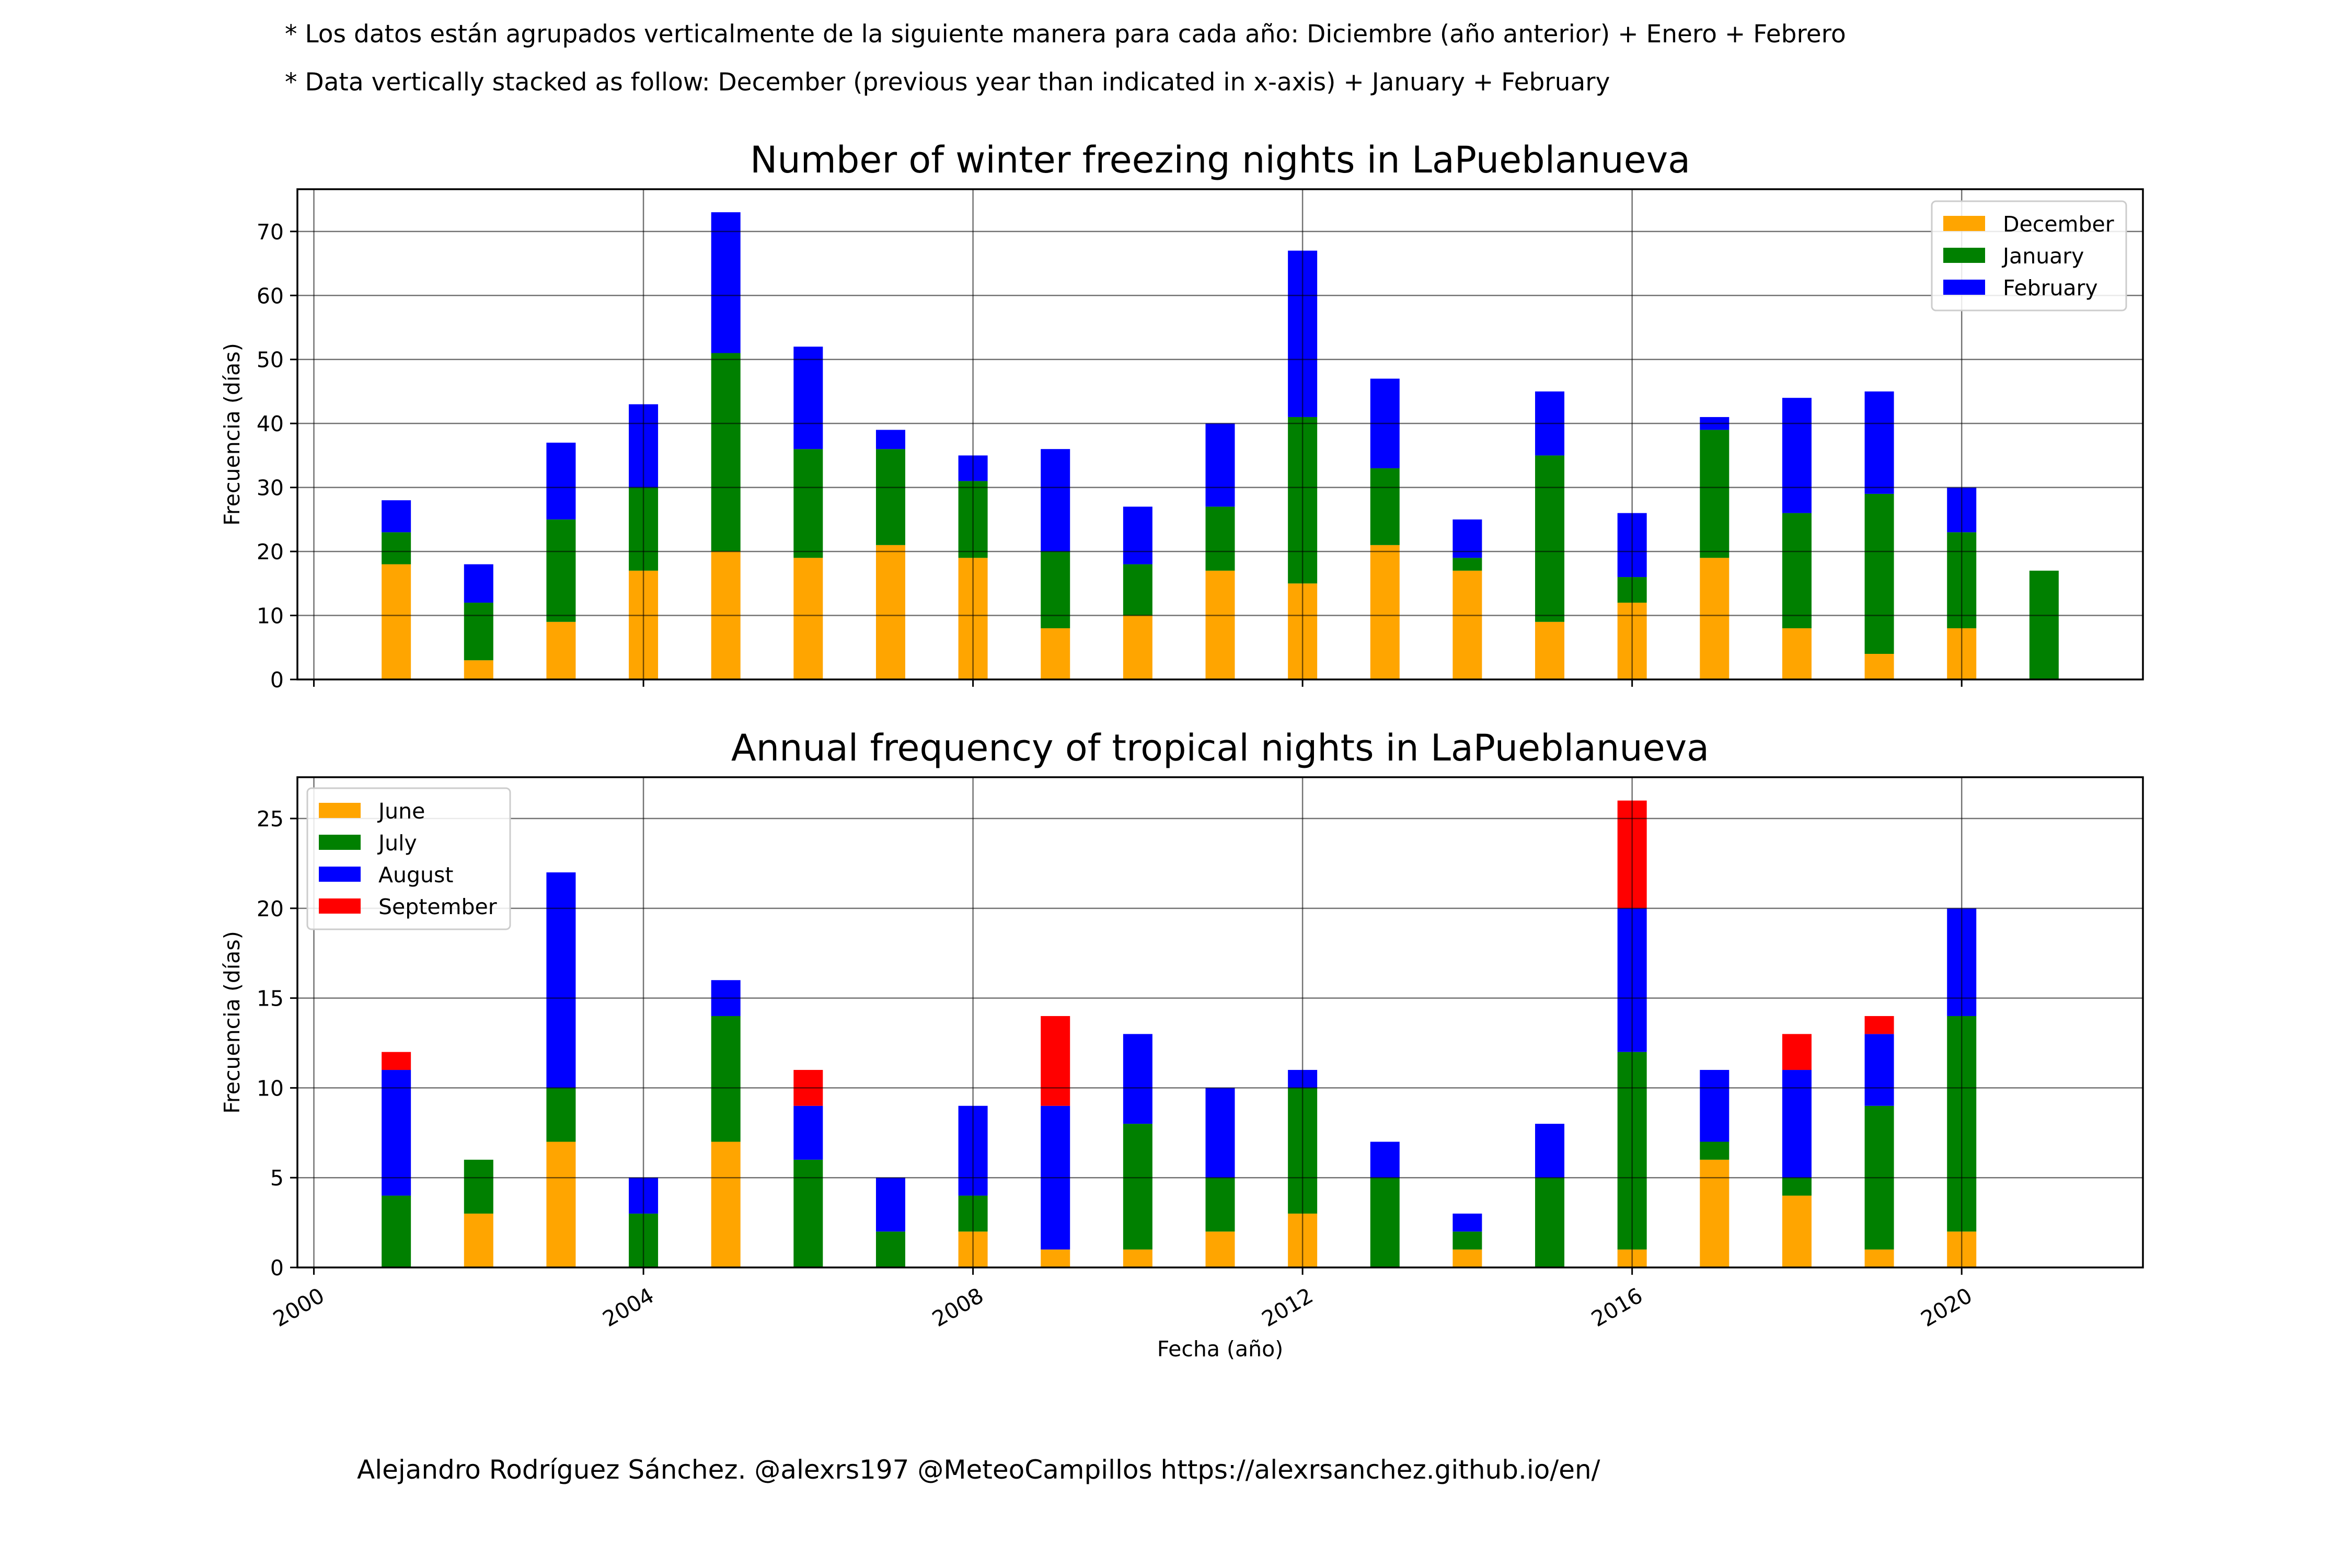 The height and width of the screenshot is (1568, 2352). Describe the element at coordinates (396, 1061) in the screenshot. I see `bar-september-2001` at that location.